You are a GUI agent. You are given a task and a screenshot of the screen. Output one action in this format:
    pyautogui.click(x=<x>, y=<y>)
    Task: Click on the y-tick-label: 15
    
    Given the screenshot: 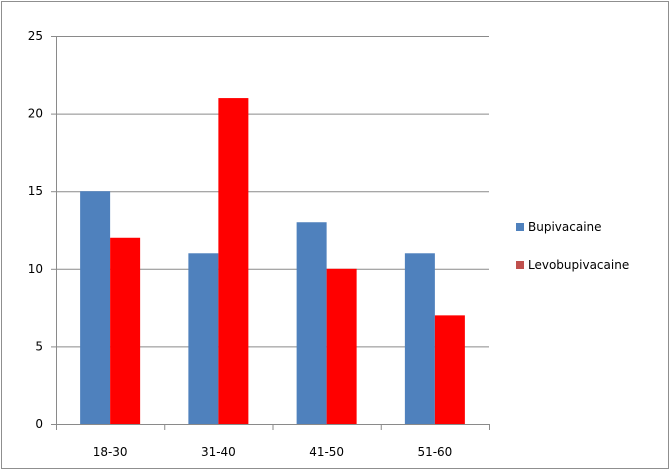 What is the action you would take?
    pyautogui.click(x=35, y=191)
    